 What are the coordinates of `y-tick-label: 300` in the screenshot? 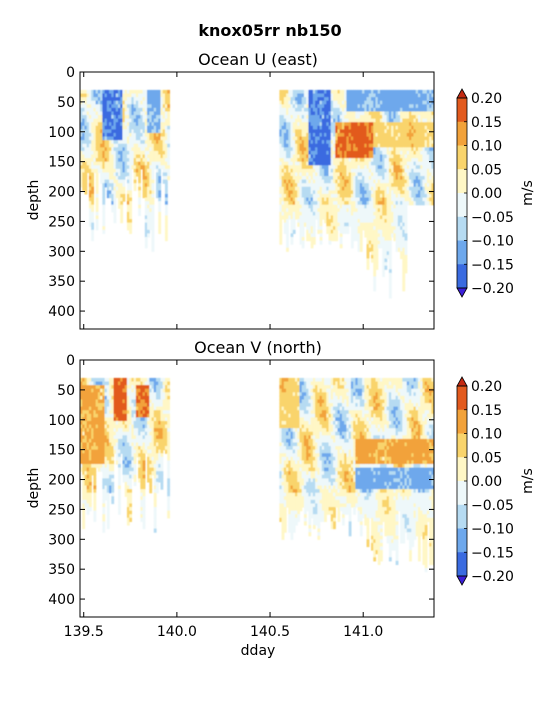 It's located at (61, 252).